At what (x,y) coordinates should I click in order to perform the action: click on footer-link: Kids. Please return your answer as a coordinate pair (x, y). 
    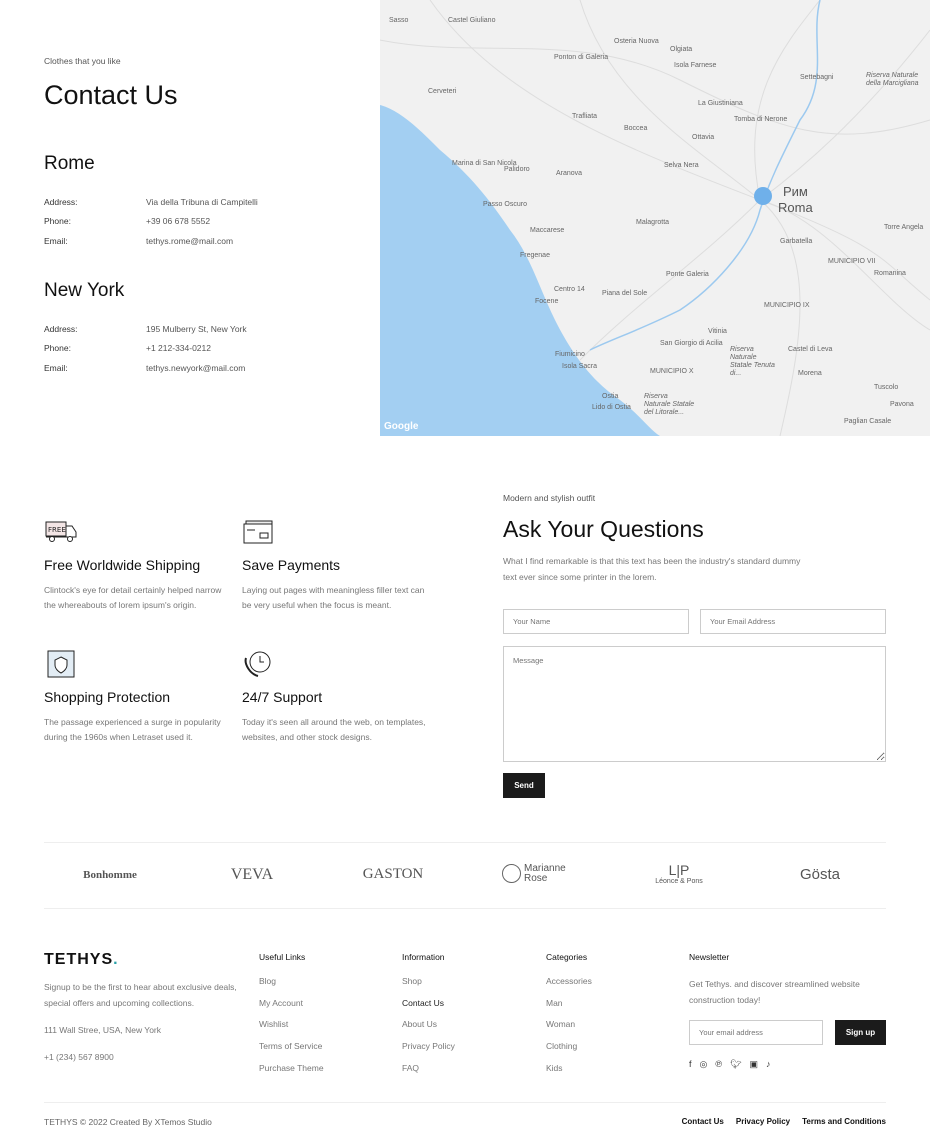
    Looking at the image, I should click on (554, 1067).